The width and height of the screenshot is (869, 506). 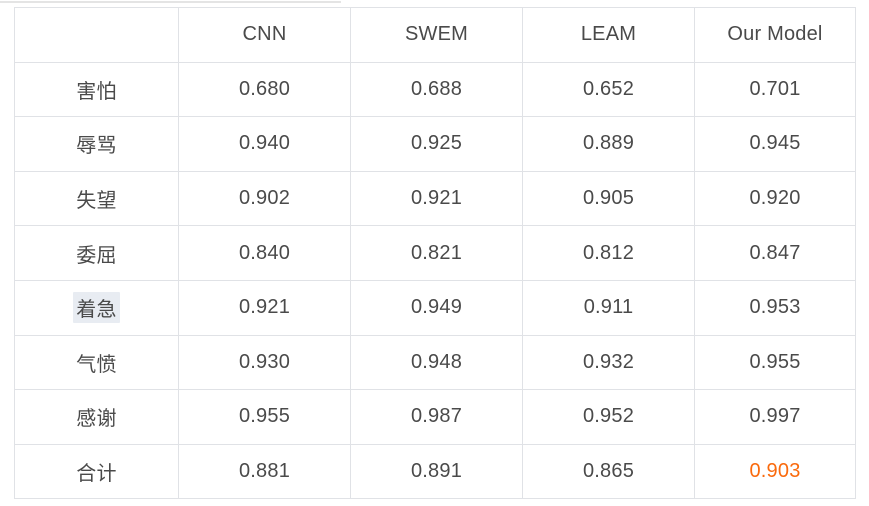 What do you see at coordinates (775, 253) in the screenshot?
I see `value-cell: 0.847` at bounding box center [775, 253].